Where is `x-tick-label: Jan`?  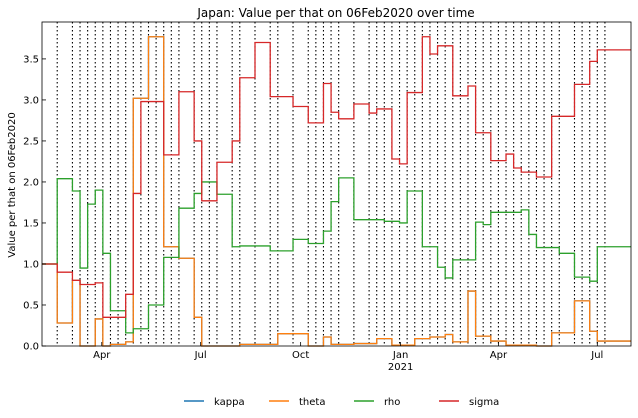 x-tick-label: Jan is located at coordinates (400, 355).